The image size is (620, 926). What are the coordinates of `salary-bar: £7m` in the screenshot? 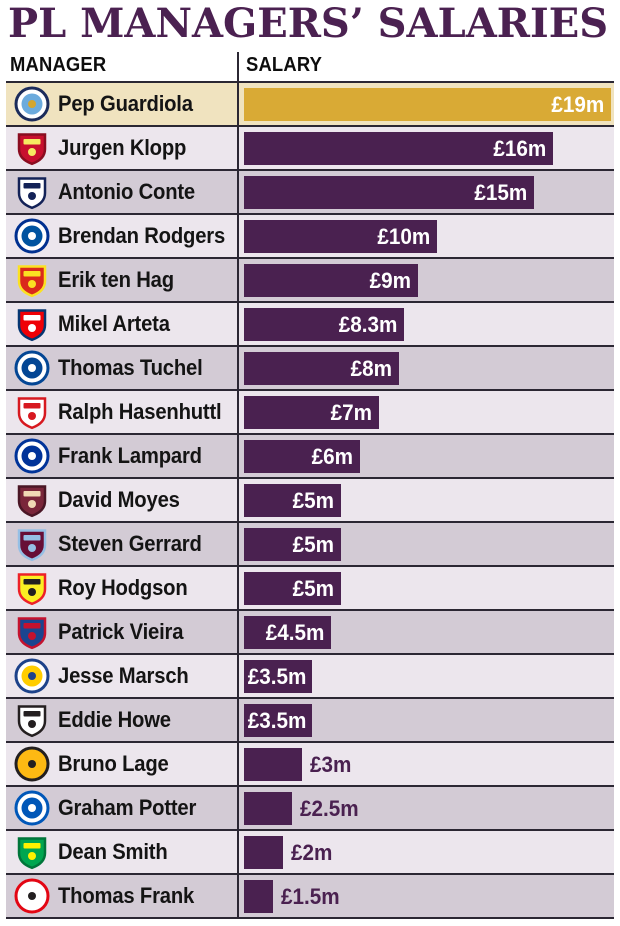 It's located at (311, 412).